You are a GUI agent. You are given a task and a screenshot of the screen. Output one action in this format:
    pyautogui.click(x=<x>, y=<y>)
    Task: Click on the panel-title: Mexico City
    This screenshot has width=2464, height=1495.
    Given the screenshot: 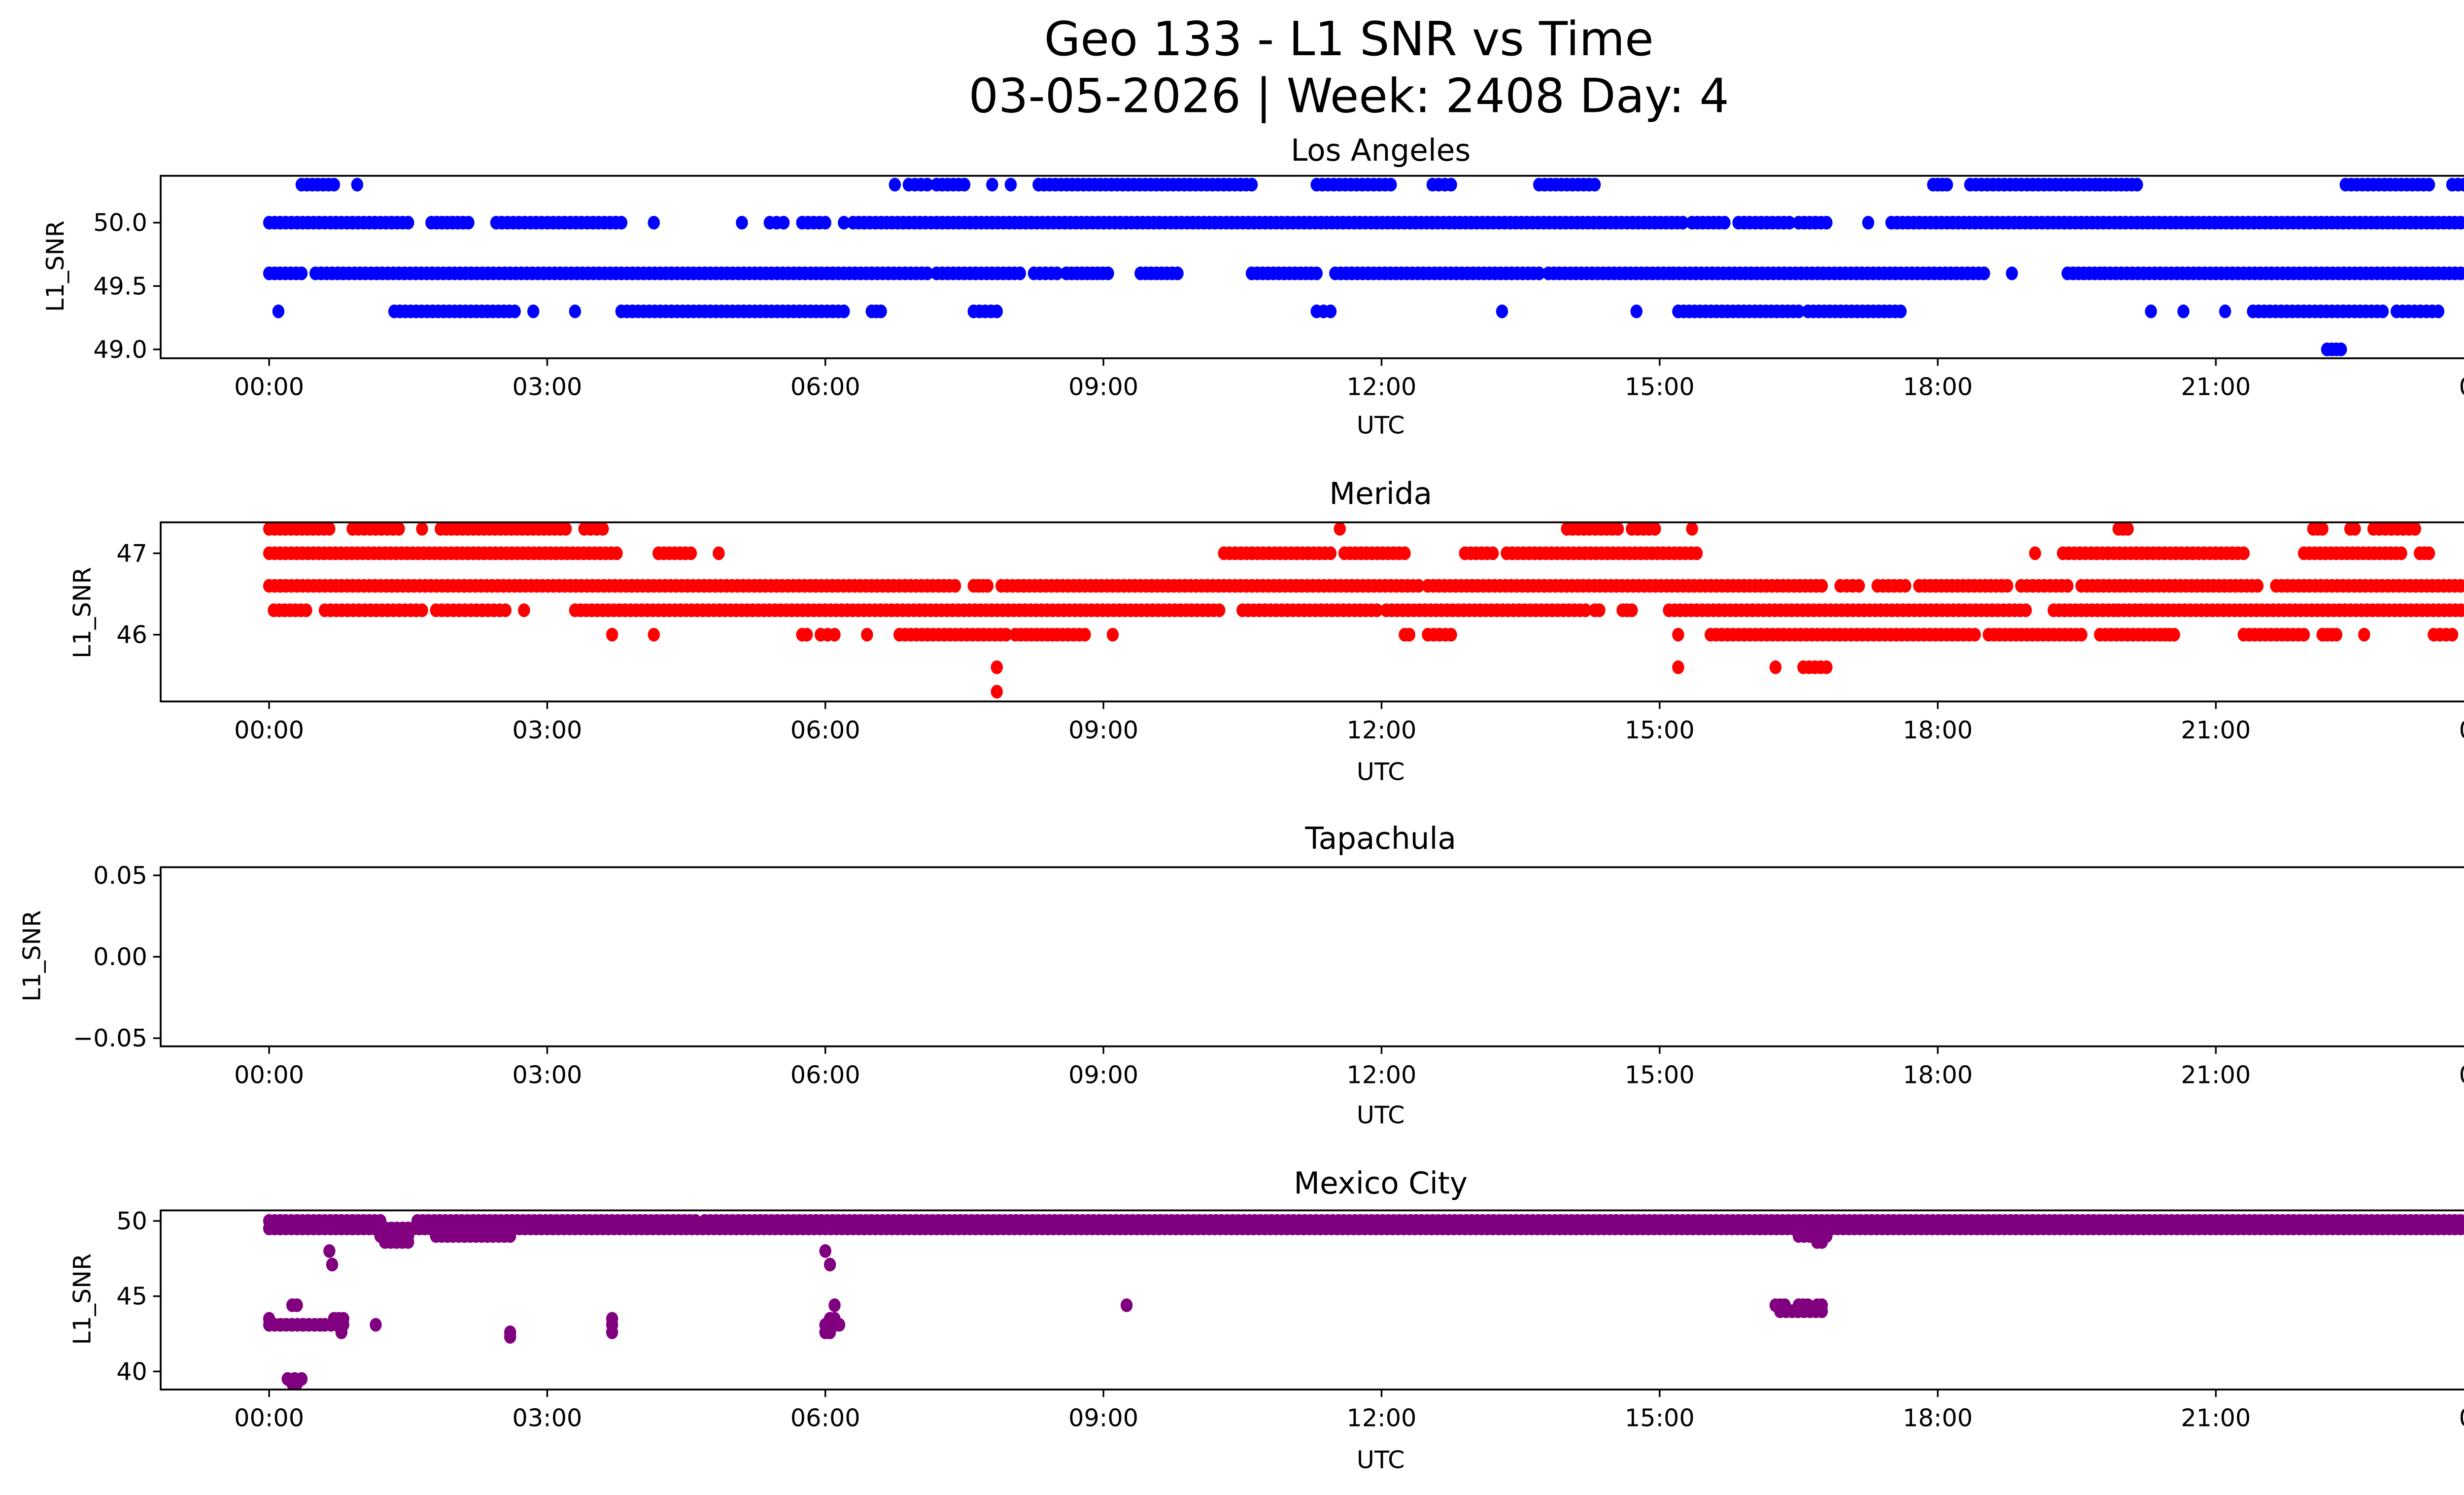 What is the action you would take?
    pyautogui.click(x=1381, y=1183)
    